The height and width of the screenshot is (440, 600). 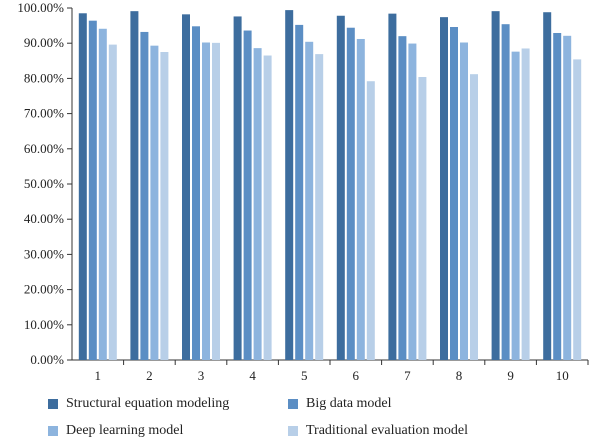 What do you see at coordinates (44, 218) in the screenshot?
I see `y-tick-label: 40.00%` at bounding box center [44, 218].